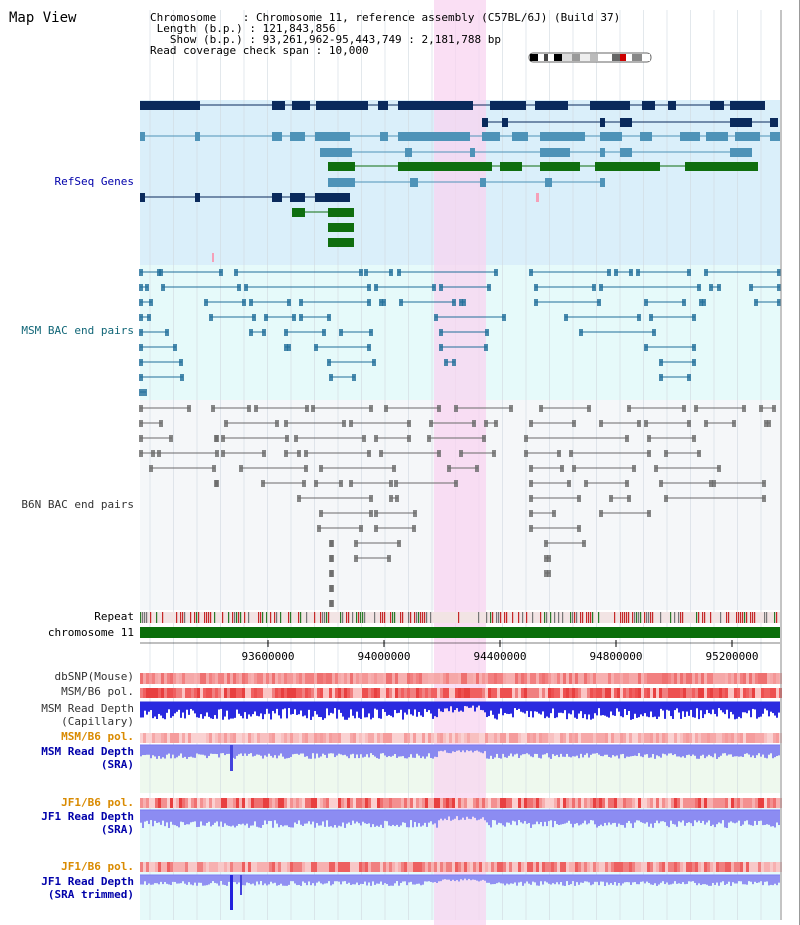  What do you see at coordinates (87, 881) in the screenshot?
I see `track-label-jf1-depth-trimmed-1: JF1 Read Depth` at bounding box center [87, 881].